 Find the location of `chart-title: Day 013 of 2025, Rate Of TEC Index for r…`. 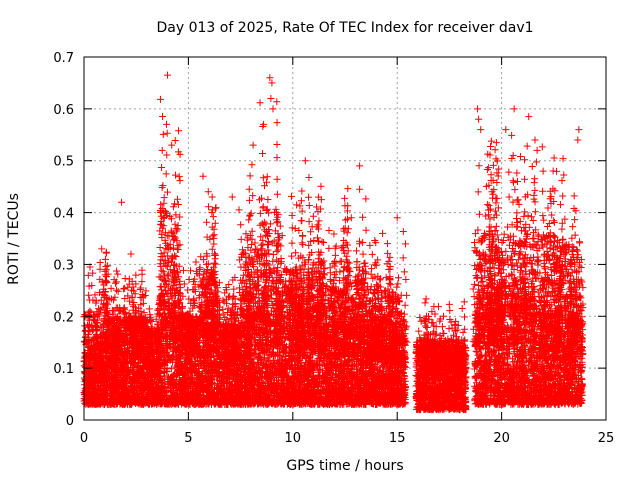

chart-title: Day 013 of 2025, Rate Of TEC Index for r… is located at coordinates (344, 28).